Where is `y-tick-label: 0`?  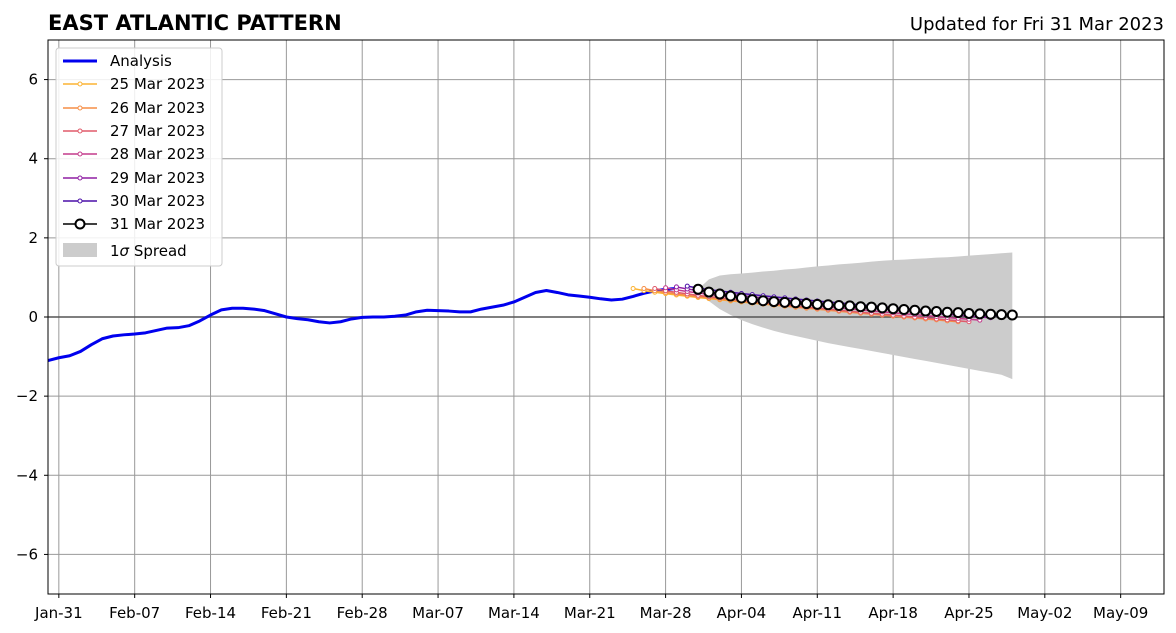
y-tick-label: 0 is located at coordinates (33, 317).